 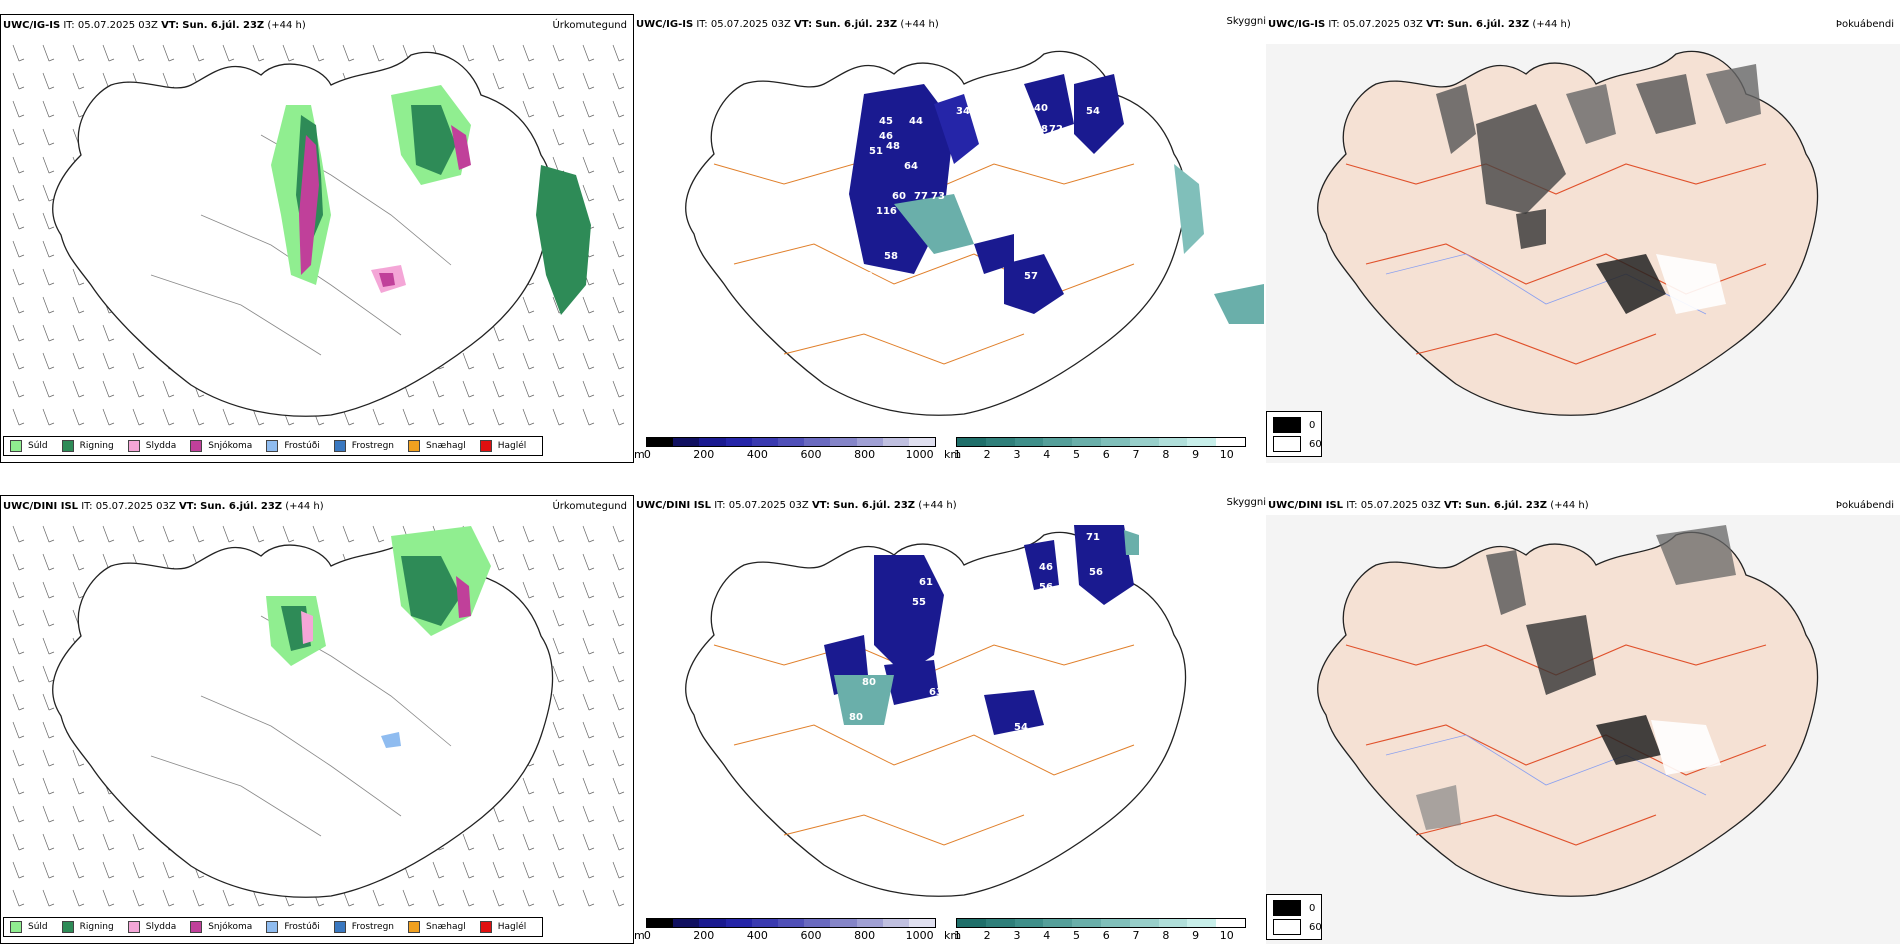 What do you see at coordinates (1041, 129) in the screenshot?
I see `cloud-base-label: 58` at bounding box center [1041, 129].